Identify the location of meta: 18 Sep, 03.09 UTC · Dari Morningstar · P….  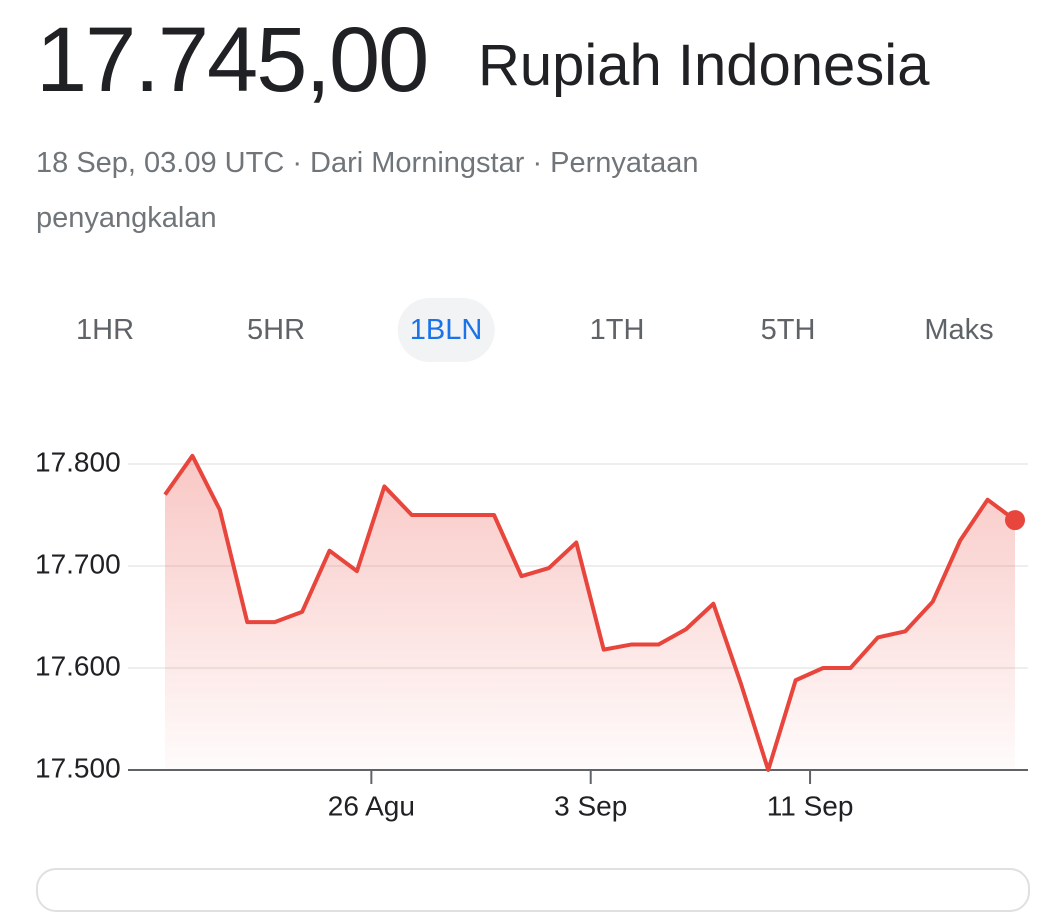
(367, 190).